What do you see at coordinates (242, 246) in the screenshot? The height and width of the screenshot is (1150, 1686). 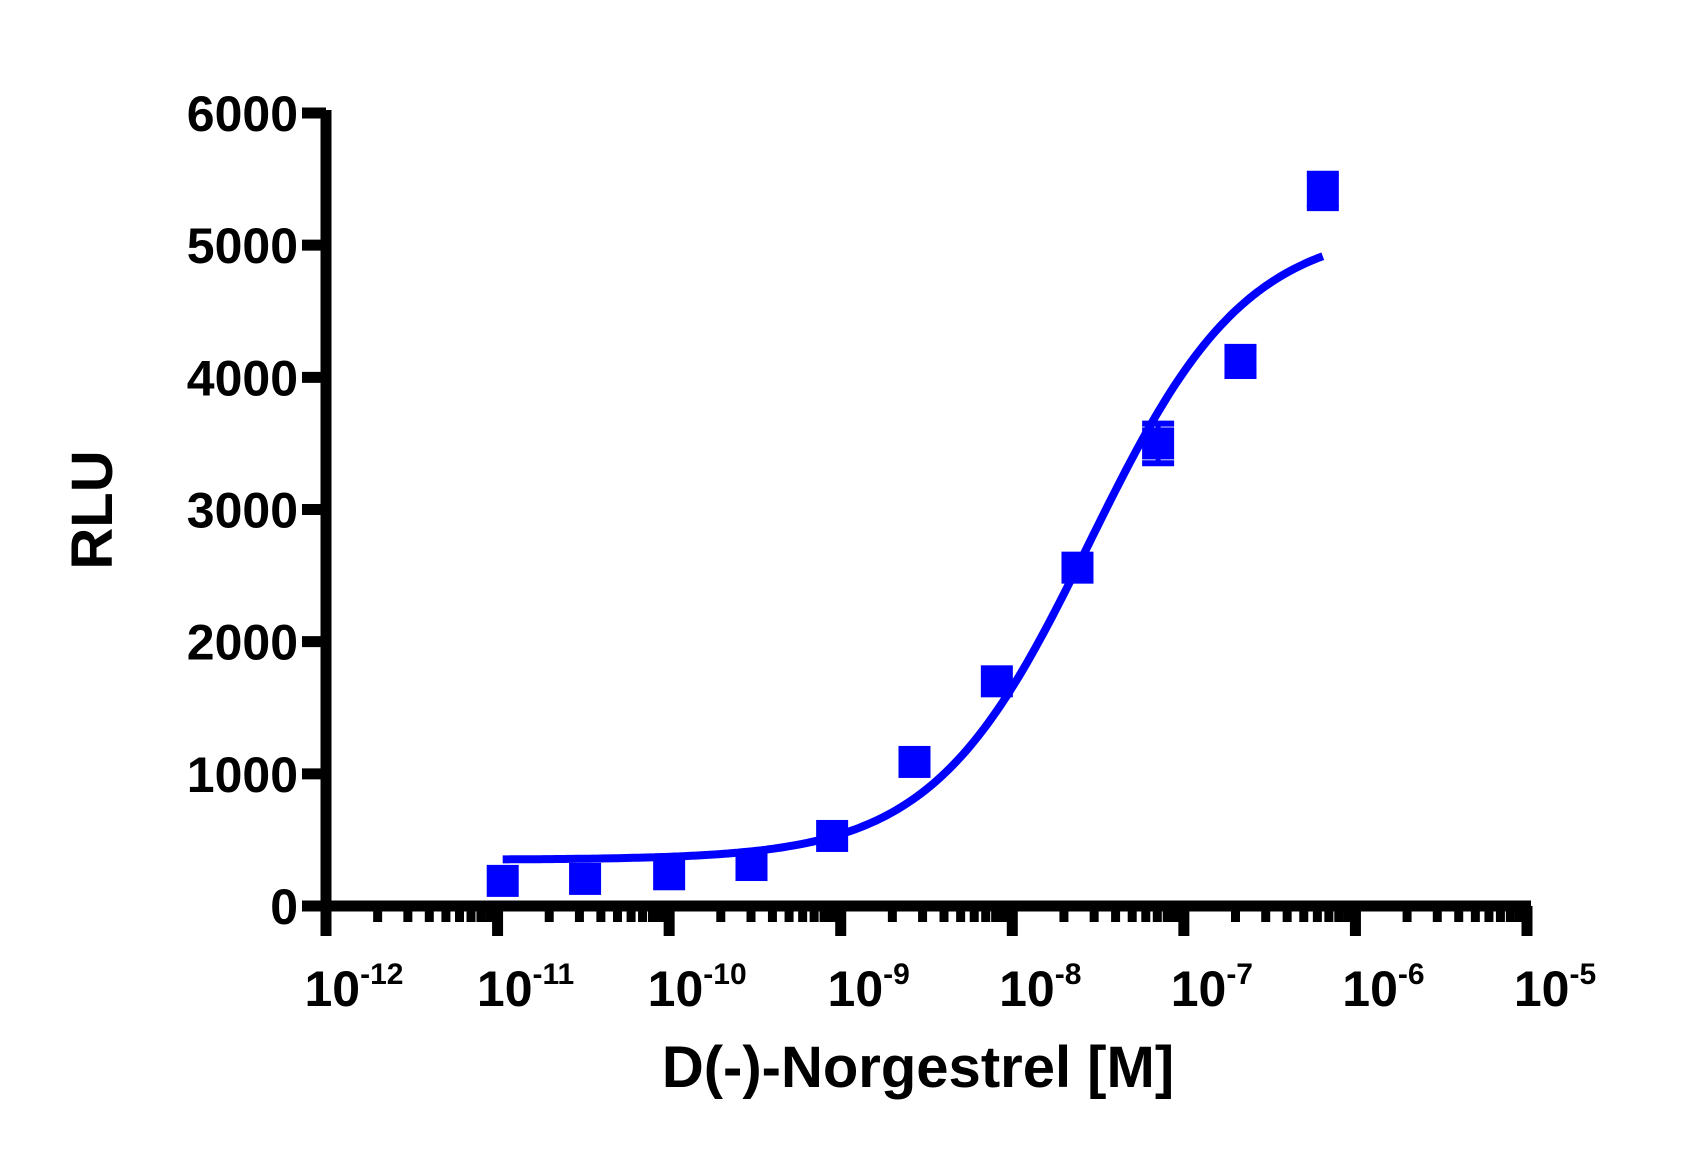 I see `y-tick-label: 5000` at bounding box center [242, 246].